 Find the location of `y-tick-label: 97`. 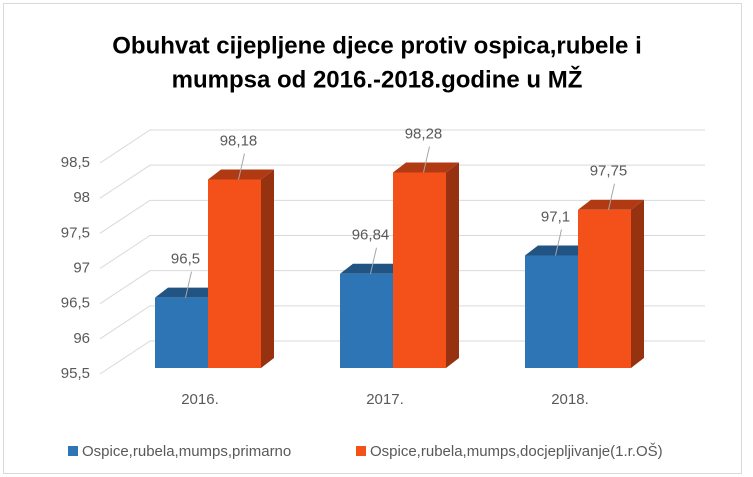

y-tick-label: 97 is located at coordinates (81, 267).